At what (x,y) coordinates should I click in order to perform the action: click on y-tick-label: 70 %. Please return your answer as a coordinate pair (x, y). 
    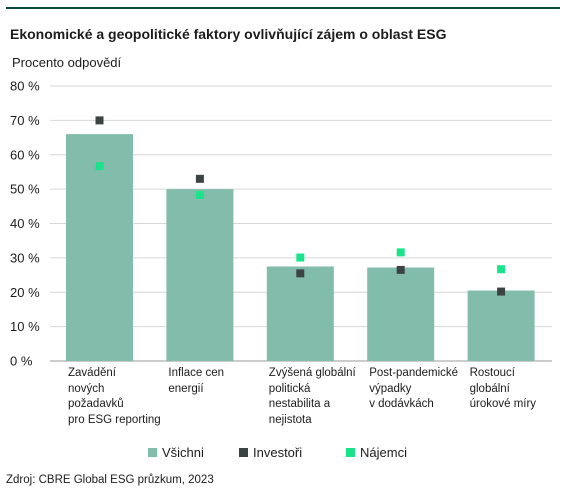
    Looking at the image, I should click on (25, 120).